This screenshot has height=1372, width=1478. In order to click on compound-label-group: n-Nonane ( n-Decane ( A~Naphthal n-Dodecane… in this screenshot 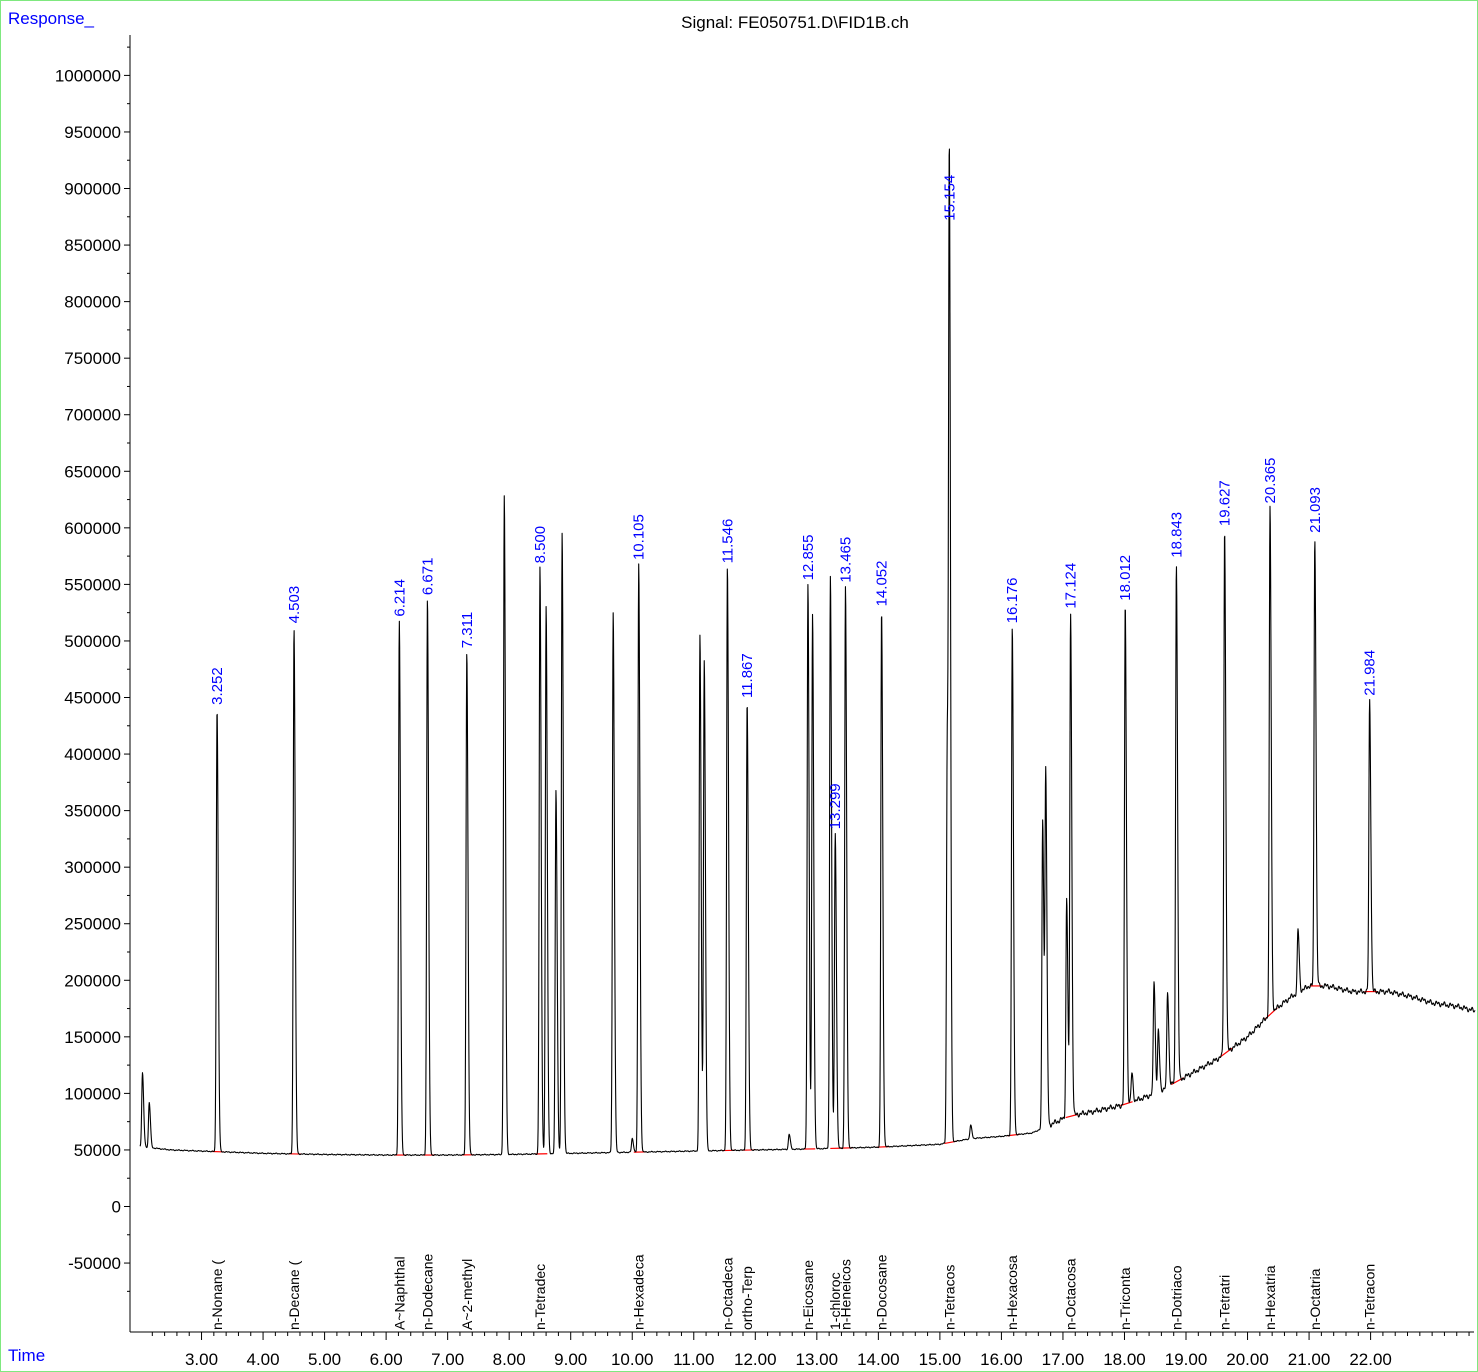, I will do `click(793, 1292)`.